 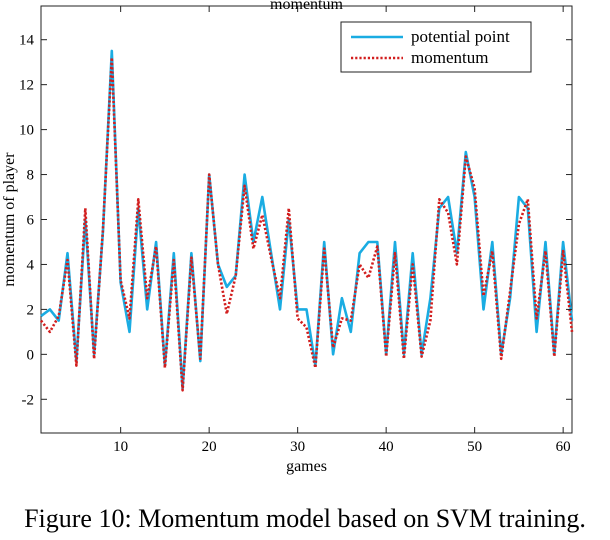 I want to click on y-tick-label: 10, so click(x=26, y=131).